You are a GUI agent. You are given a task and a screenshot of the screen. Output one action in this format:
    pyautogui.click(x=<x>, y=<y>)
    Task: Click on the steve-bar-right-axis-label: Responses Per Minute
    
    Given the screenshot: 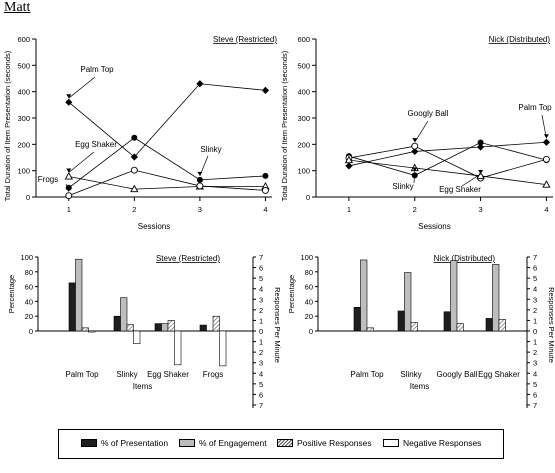 What is the action you would take?
    pyautogui.click(x=277, y=325)
    